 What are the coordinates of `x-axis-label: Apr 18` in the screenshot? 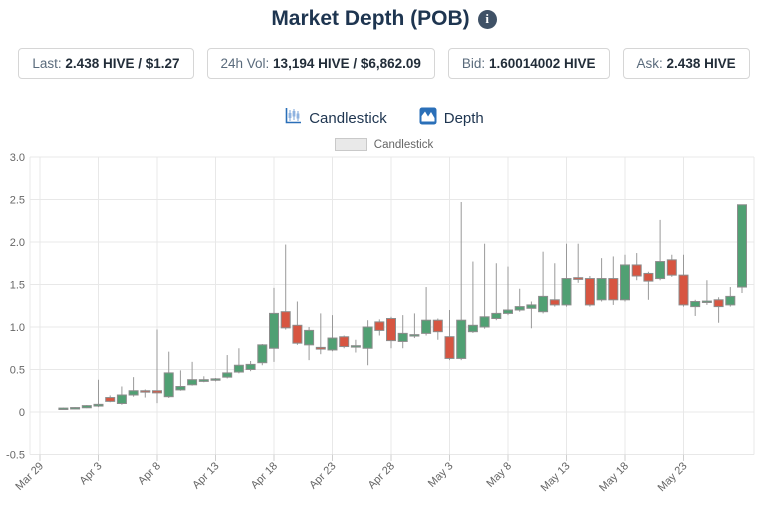 It's located at (264, 475).